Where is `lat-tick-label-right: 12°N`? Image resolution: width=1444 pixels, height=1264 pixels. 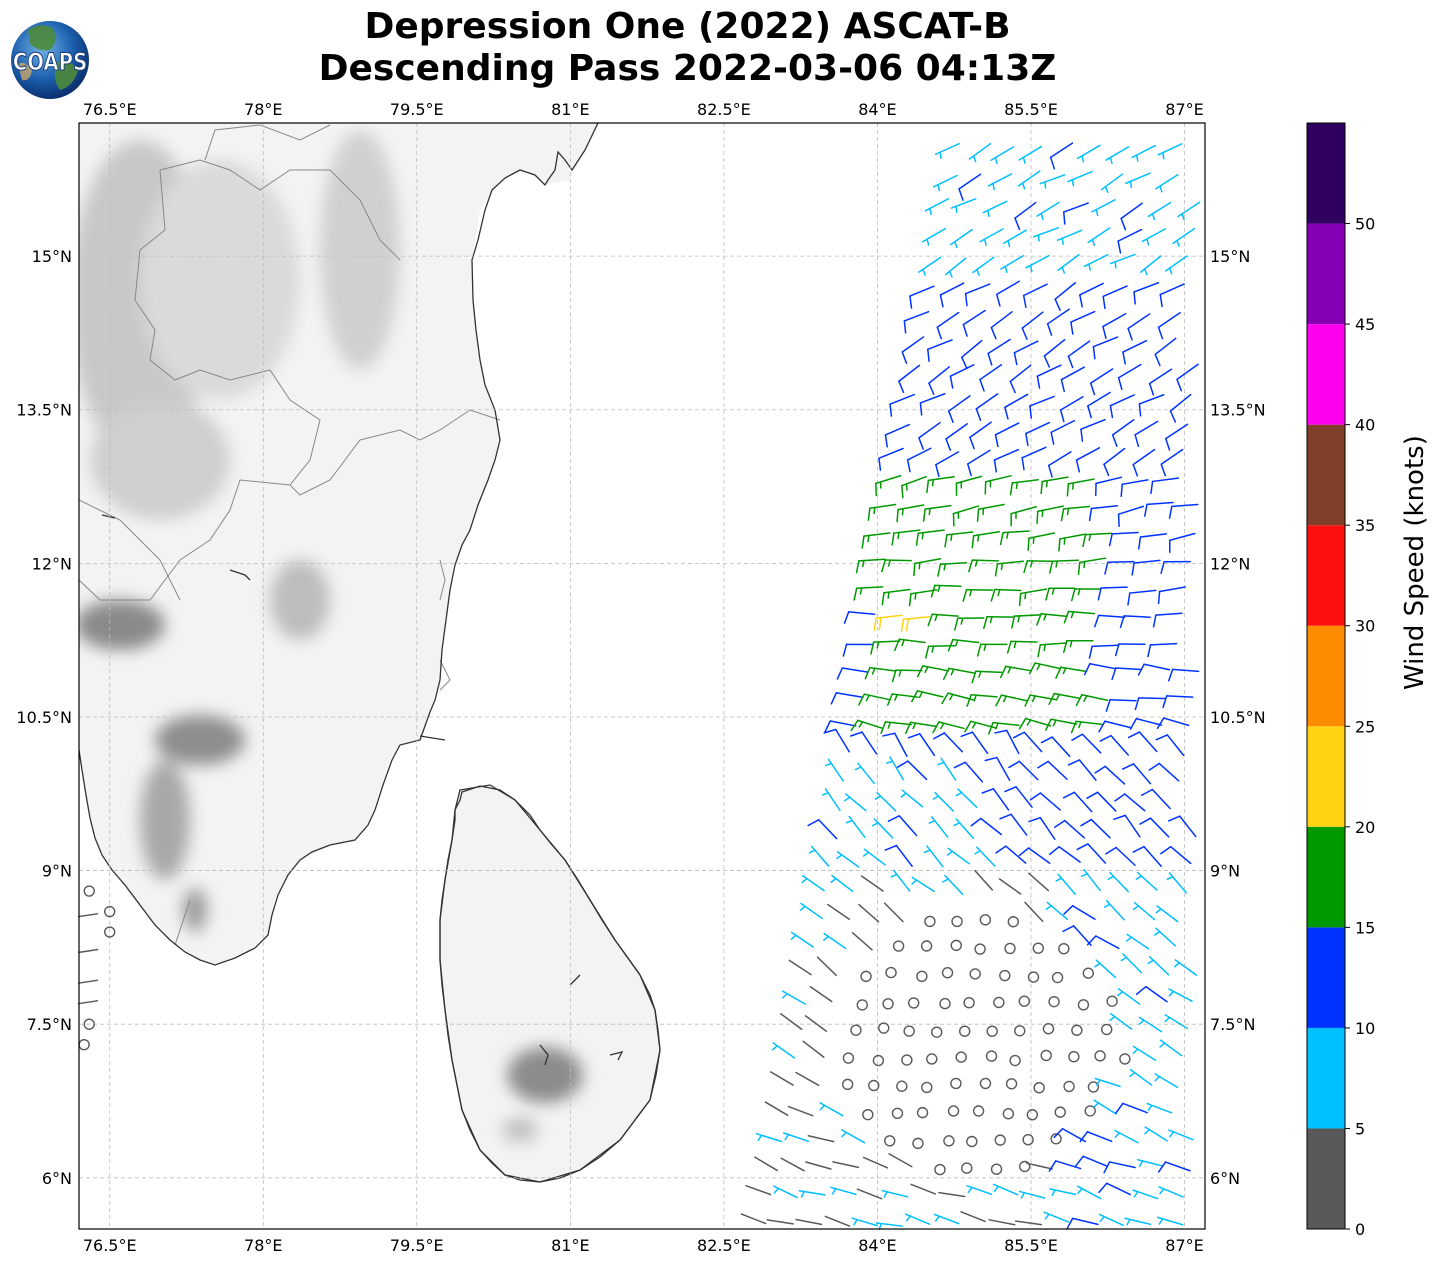 lat-tick-label-right: 12°N is located at coordinates (1230, 563).